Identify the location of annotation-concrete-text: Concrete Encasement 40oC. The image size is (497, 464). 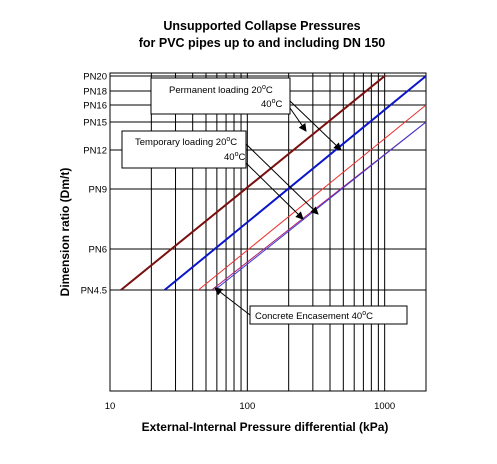
(314, 316).